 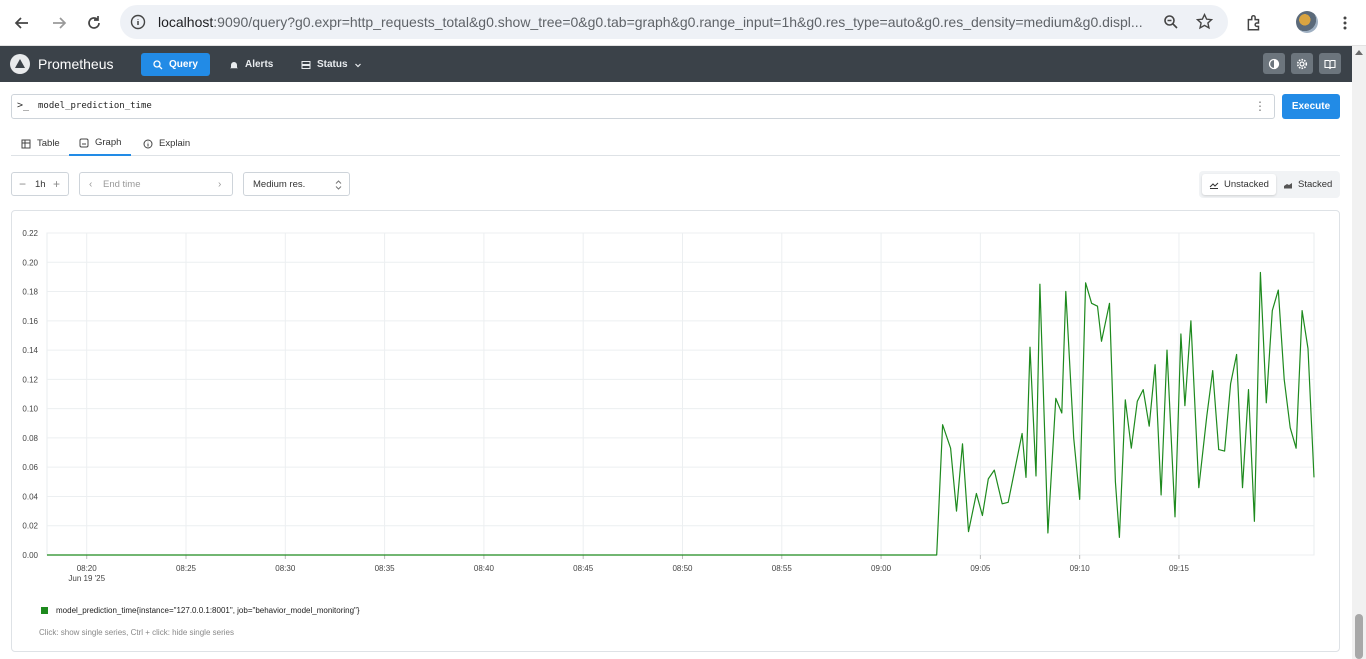 I want to click on bookmark-star-icon, so click(x=1204, y=21).